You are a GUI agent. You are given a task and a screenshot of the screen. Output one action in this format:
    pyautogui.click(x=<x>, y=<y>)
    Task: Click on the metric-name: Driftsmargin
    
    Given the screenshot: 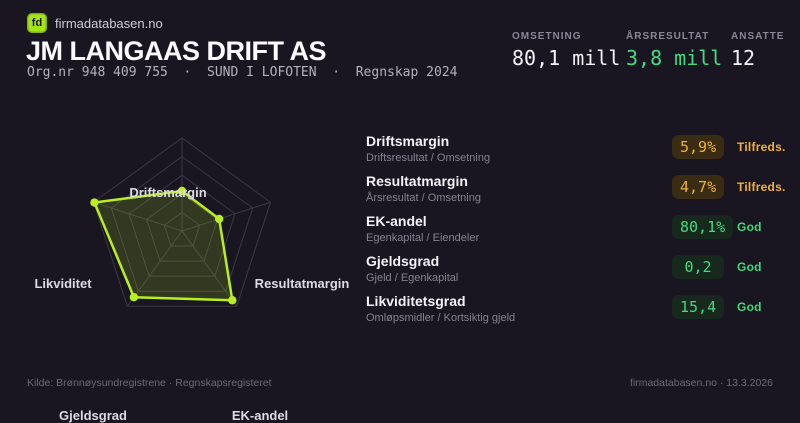 What is the action you would take?
    pyautogui.click(x=408, y=141)
    